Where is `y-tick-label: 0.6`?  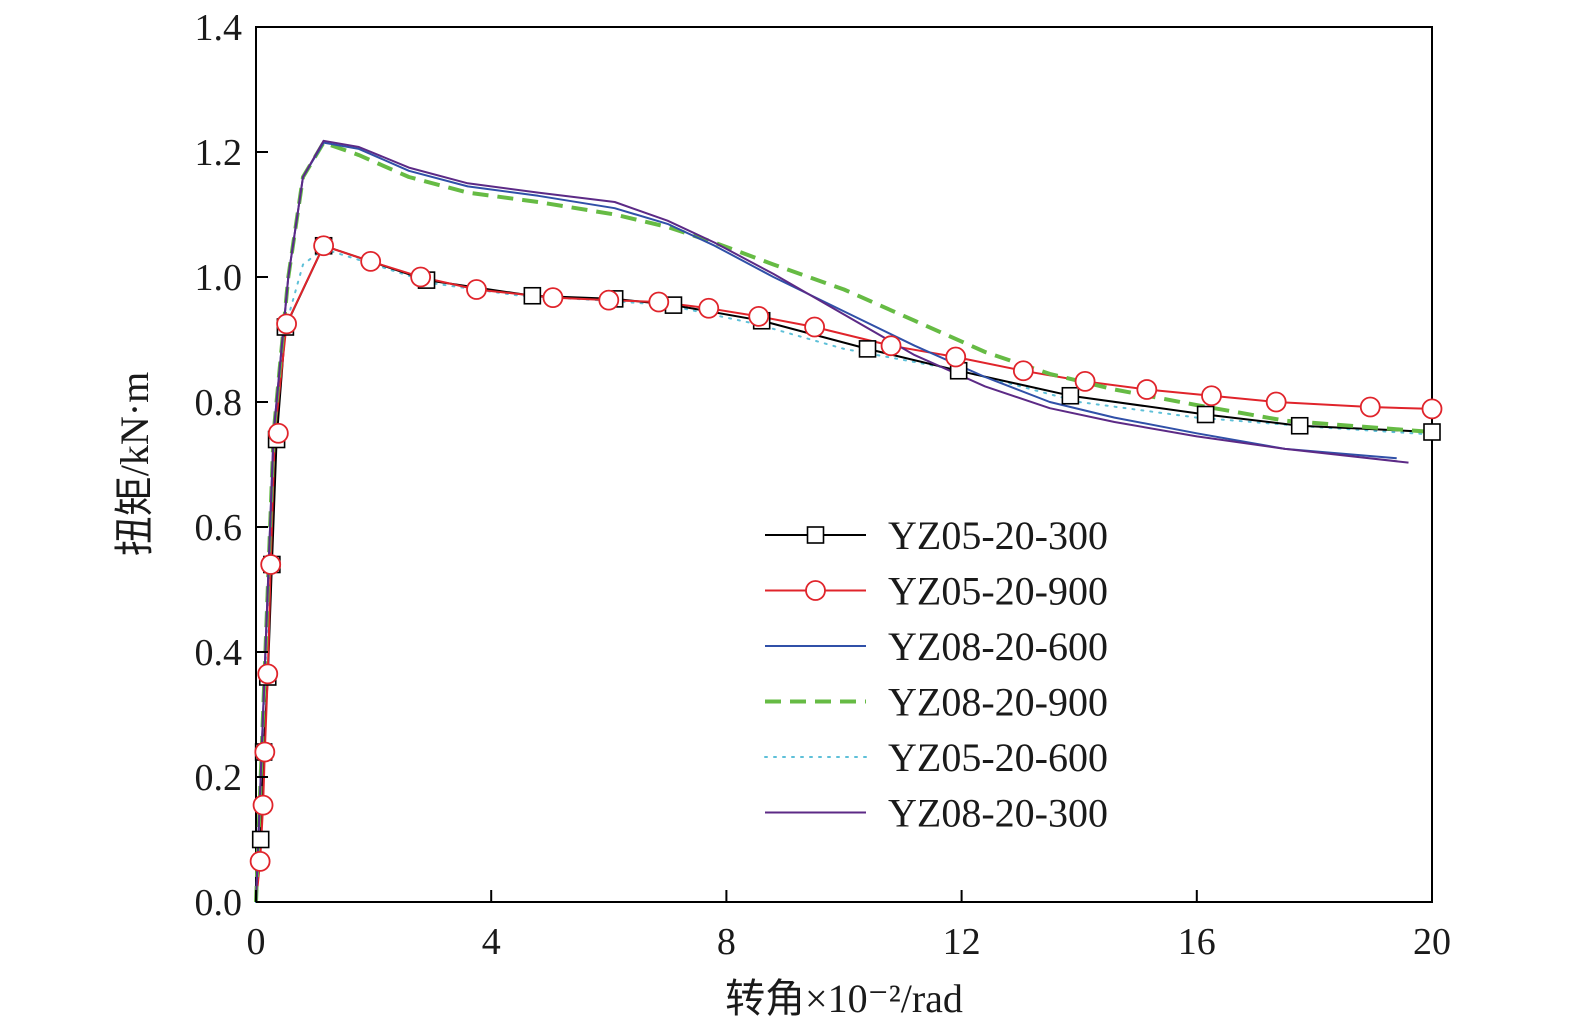
y-tick-label: 0.6 is located at coordinates (219, 528).